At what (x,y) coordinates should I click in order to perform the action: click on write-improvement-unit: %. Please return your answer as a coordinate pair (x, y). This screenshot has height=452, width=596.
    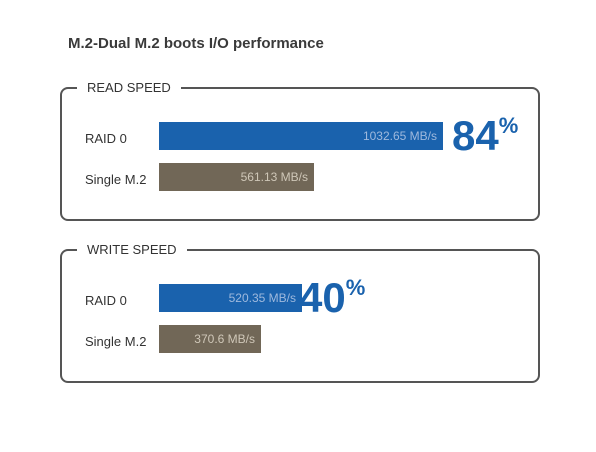
    Looking at the image, I should click on (355, 287).